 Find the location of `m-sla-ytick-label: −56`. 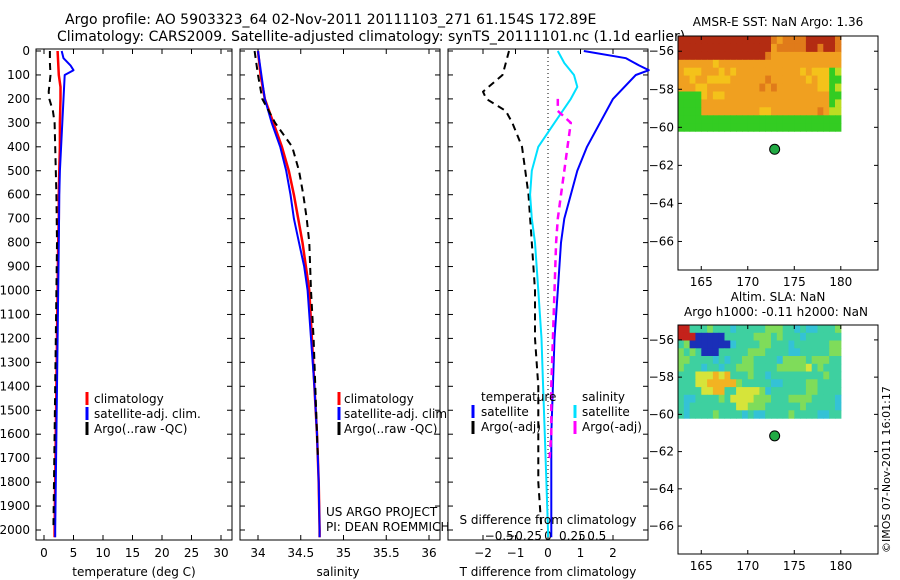

m-sla-ytick-label: −56 is located at coordinates (661, 340).